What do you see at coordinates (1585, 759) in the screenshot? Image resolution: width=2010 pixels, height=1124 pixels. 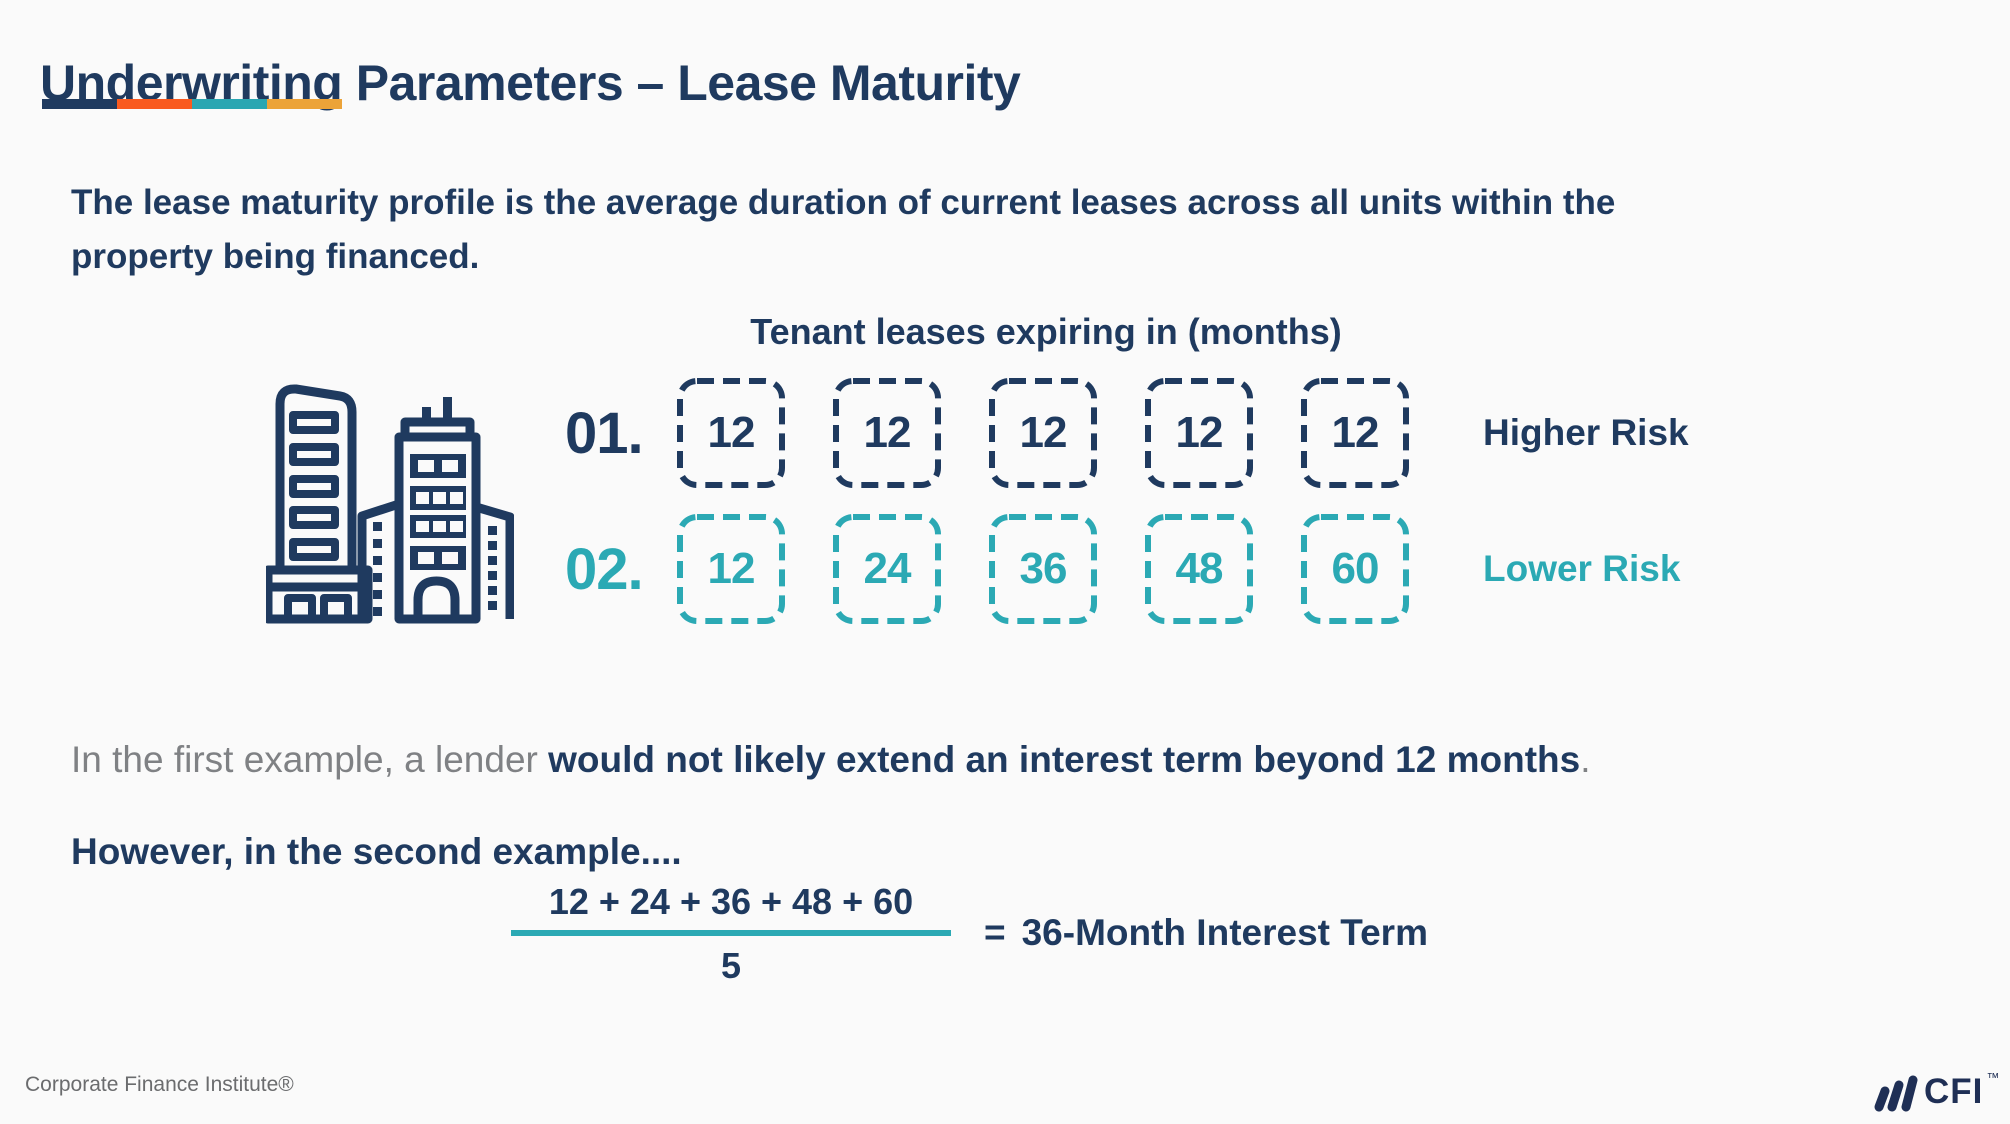 I see `example-1-suffix: .` at bounding box center [1585, 759].